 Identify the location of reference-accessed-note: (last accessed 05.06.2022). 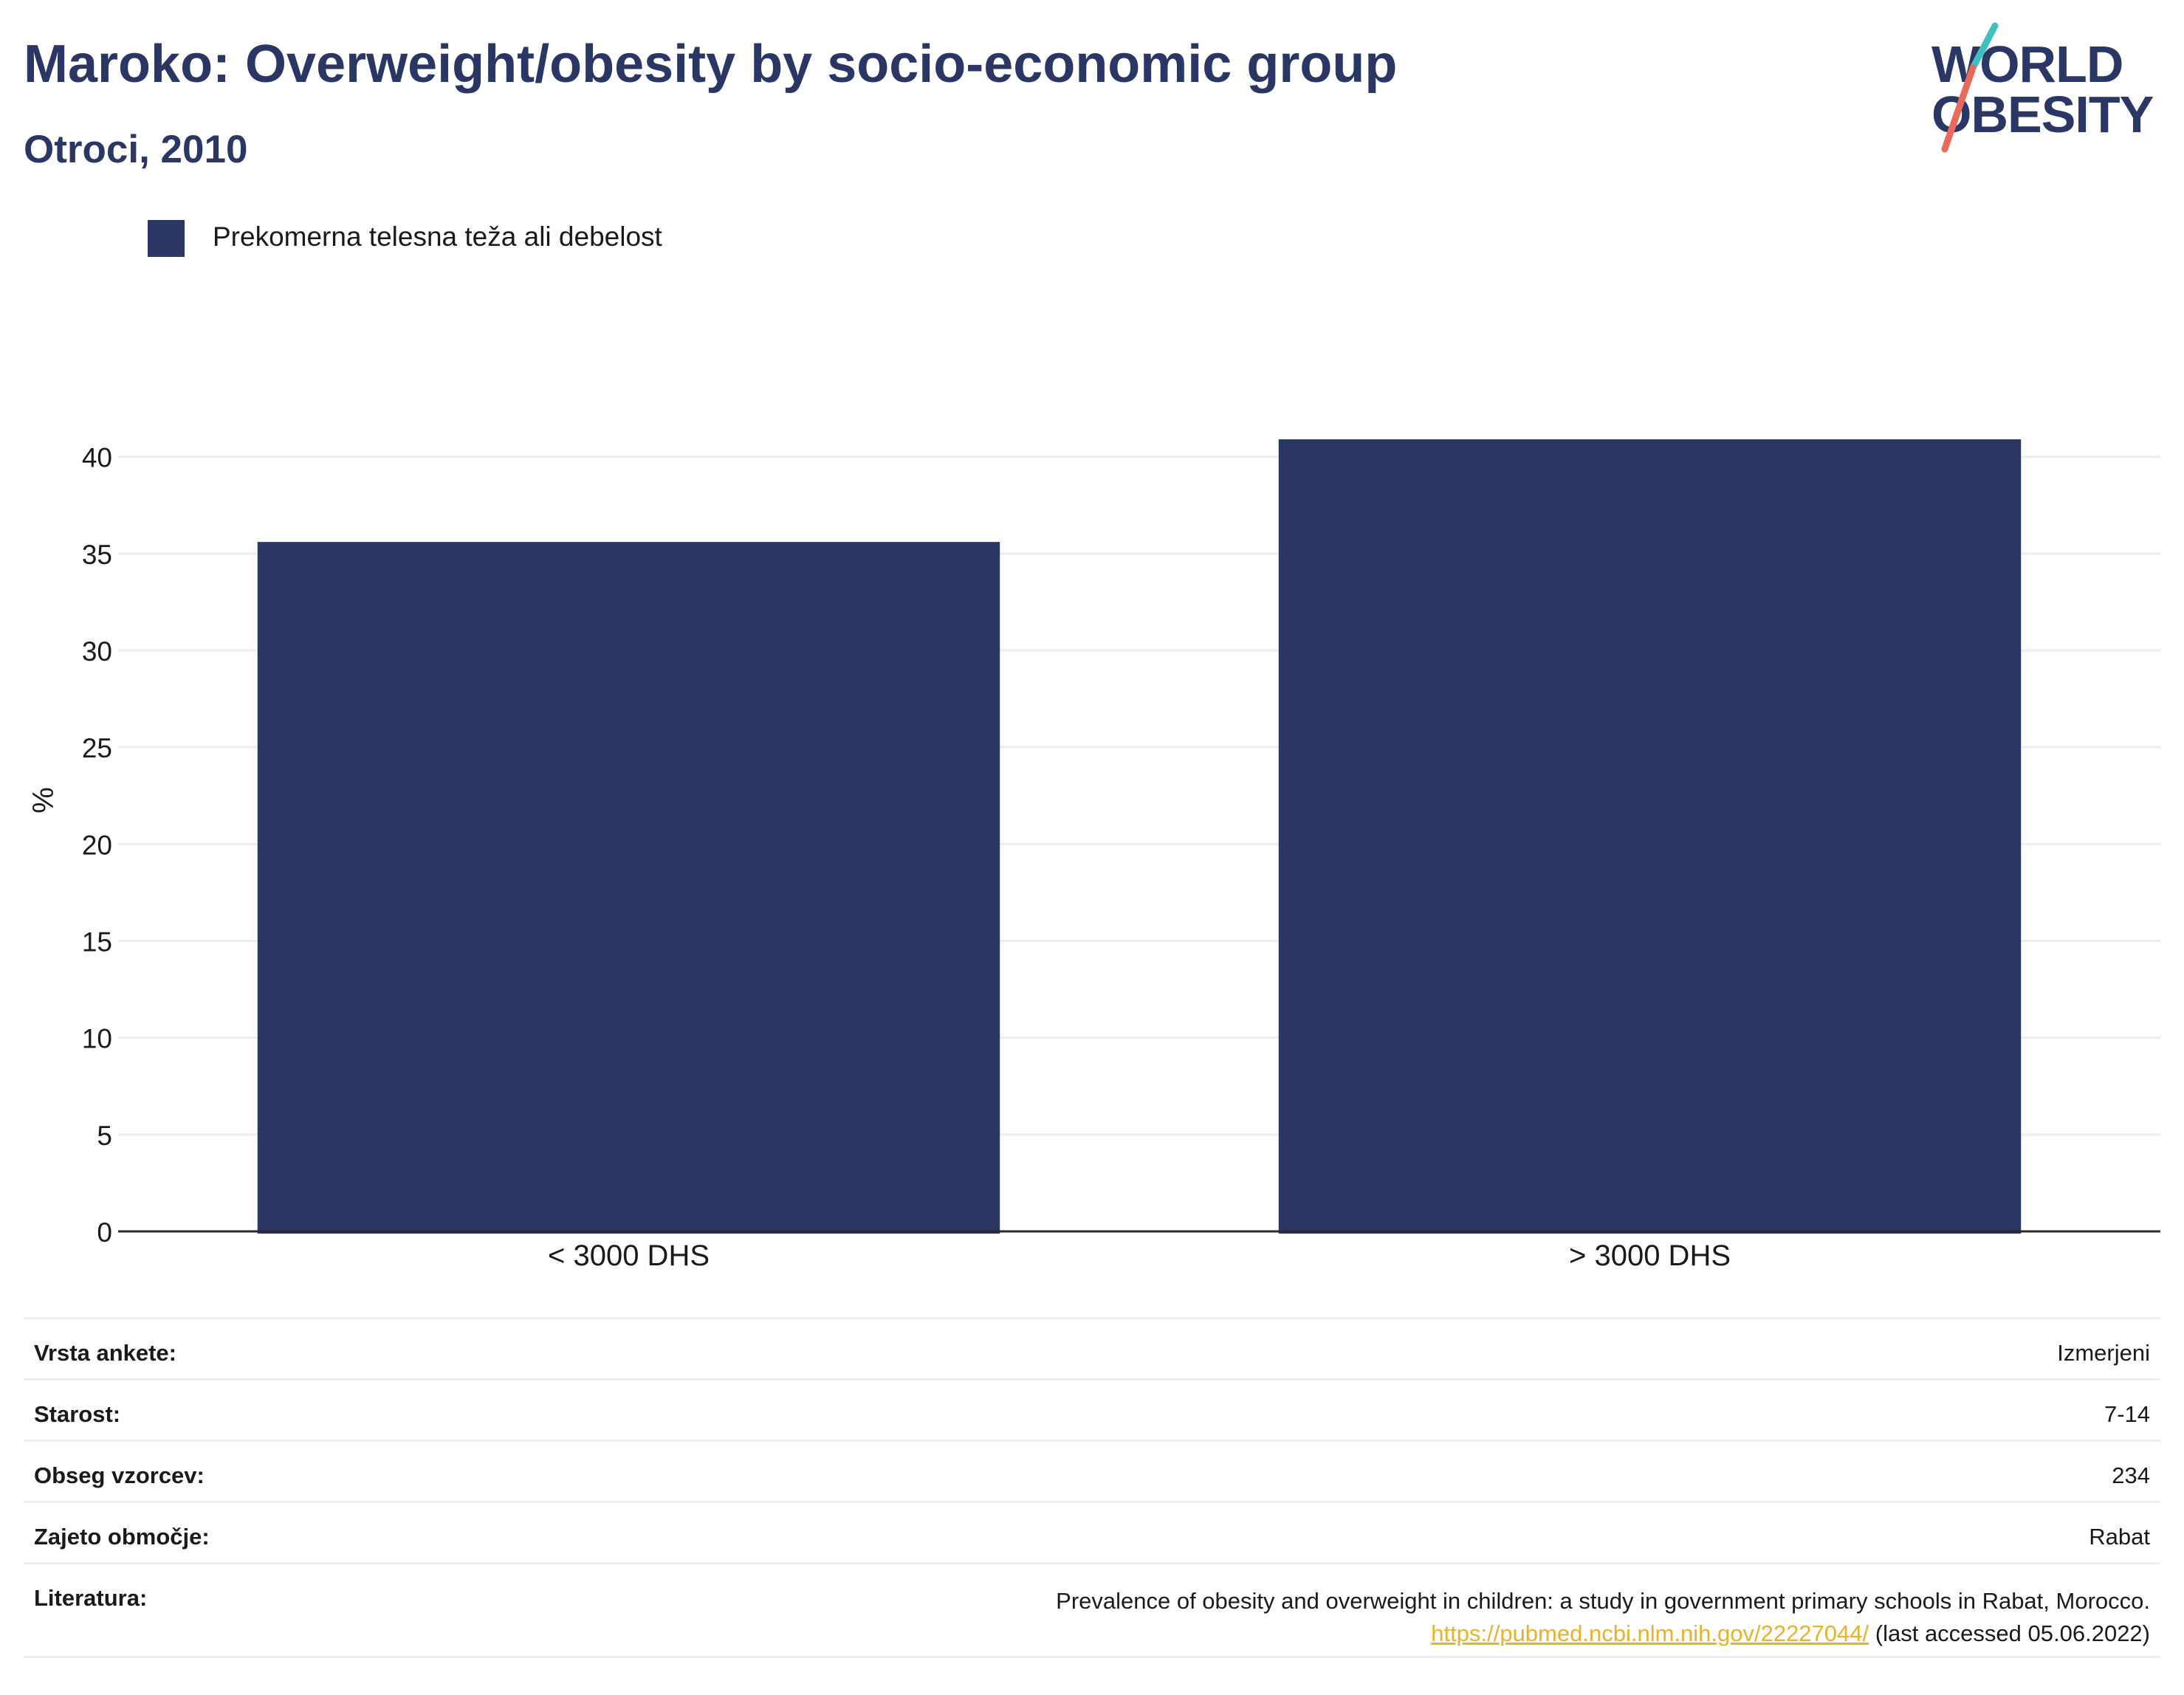
(2012, 1633).